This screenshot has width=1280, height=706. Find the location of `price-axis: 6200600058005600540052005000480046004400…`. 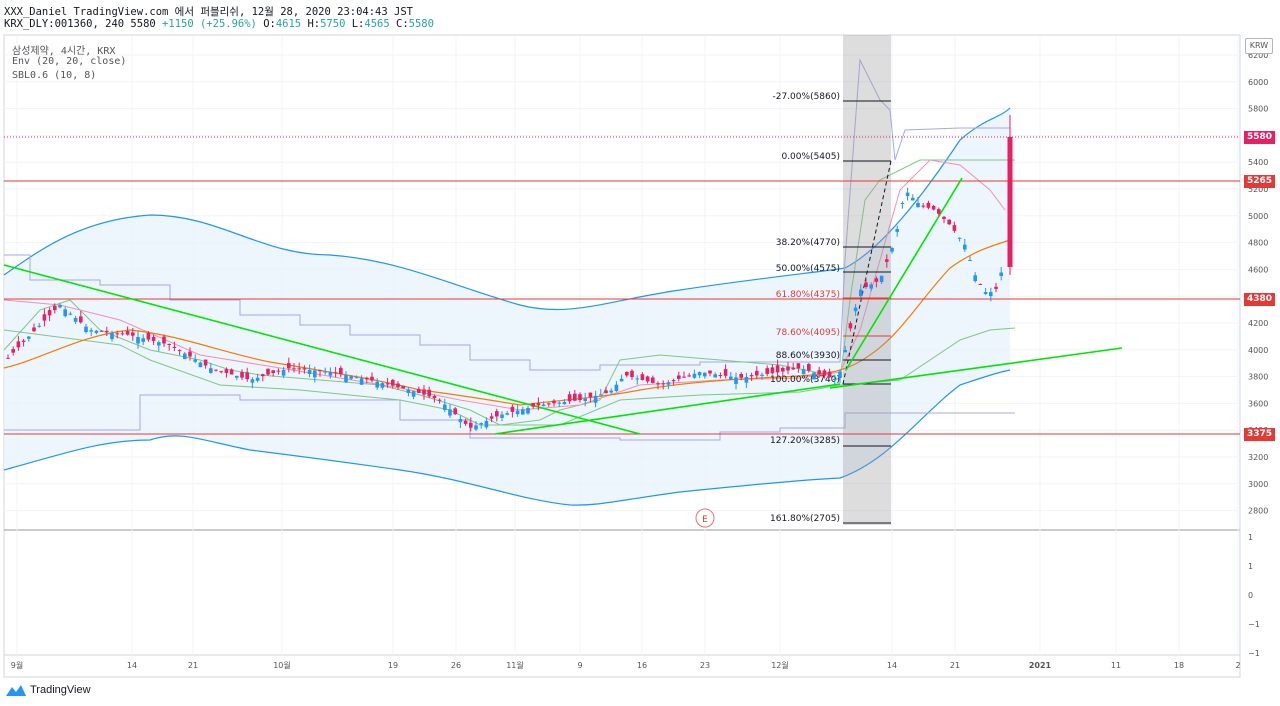

price-axis: 6200600058005600540052005000480046004400… is located at coordinates (1258, 283).